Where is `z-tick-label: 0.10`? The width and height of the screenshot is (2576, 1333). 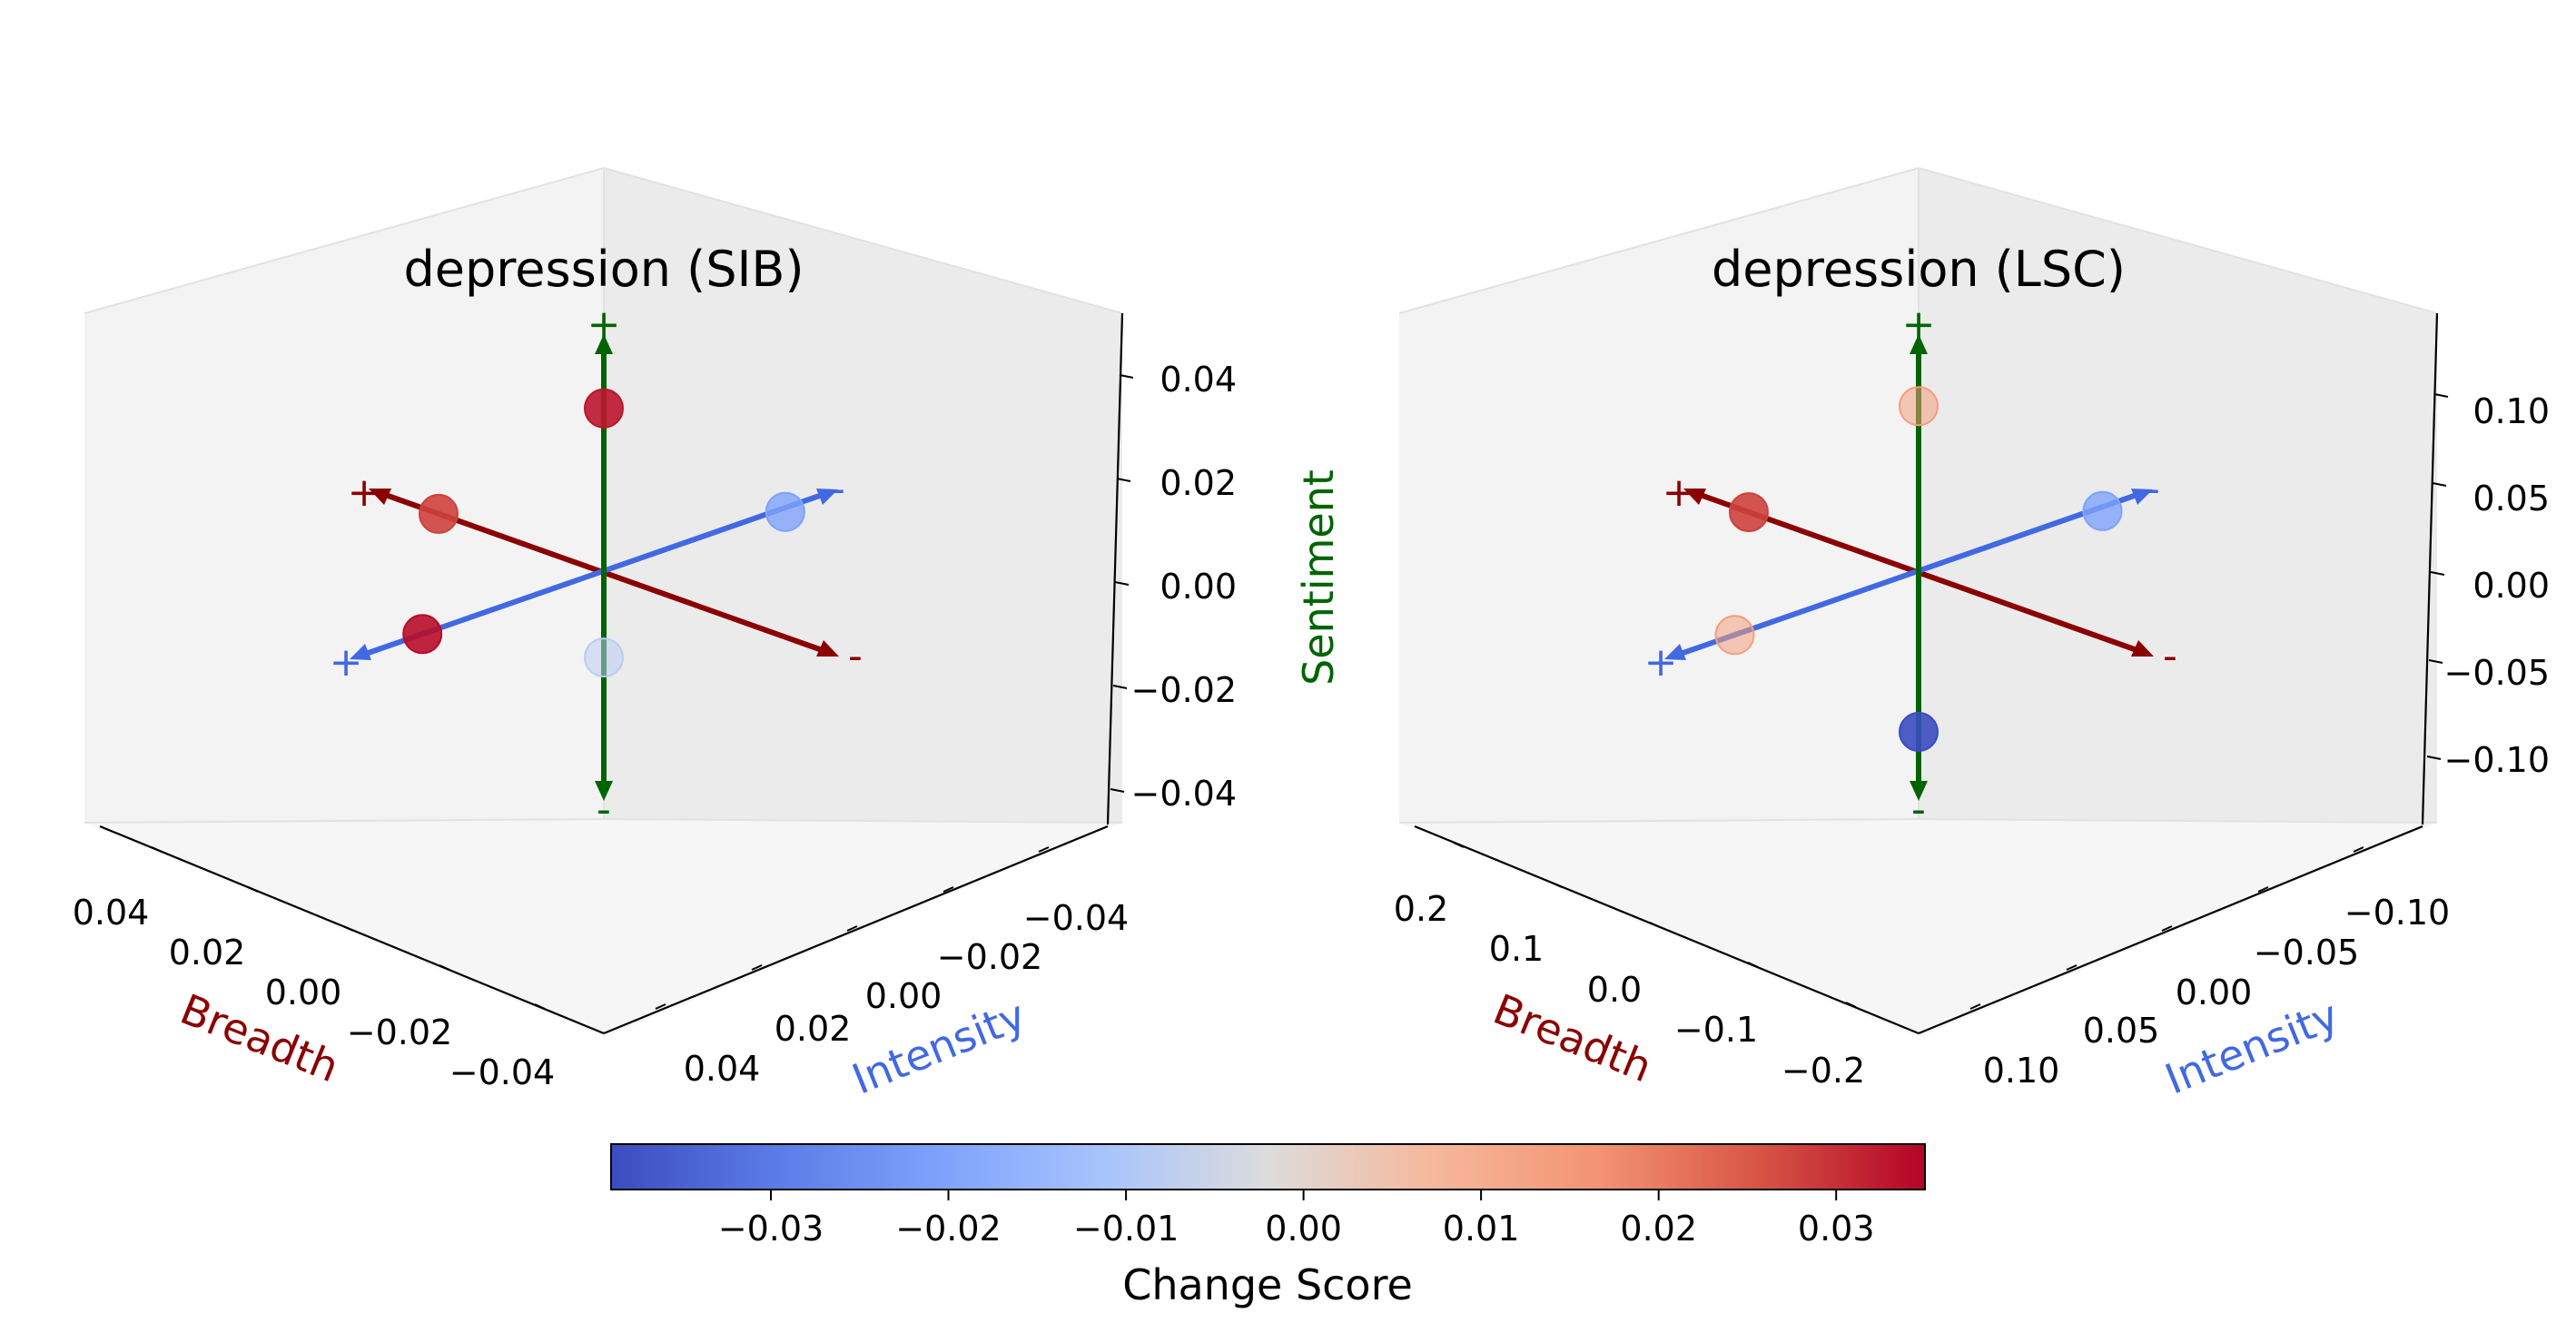
z-tick-label: 0.10 is located at coordinates (2511, 411).